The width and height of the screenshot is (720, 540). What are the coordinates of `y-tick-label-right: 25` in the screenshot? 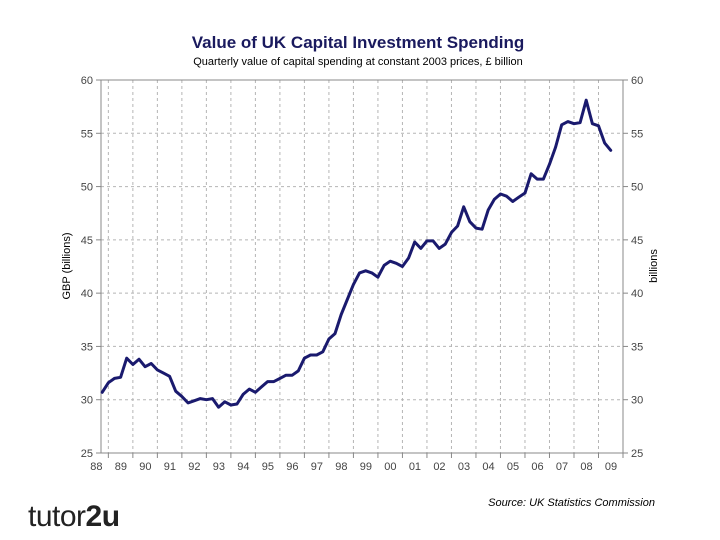 It's located at (637, 454).